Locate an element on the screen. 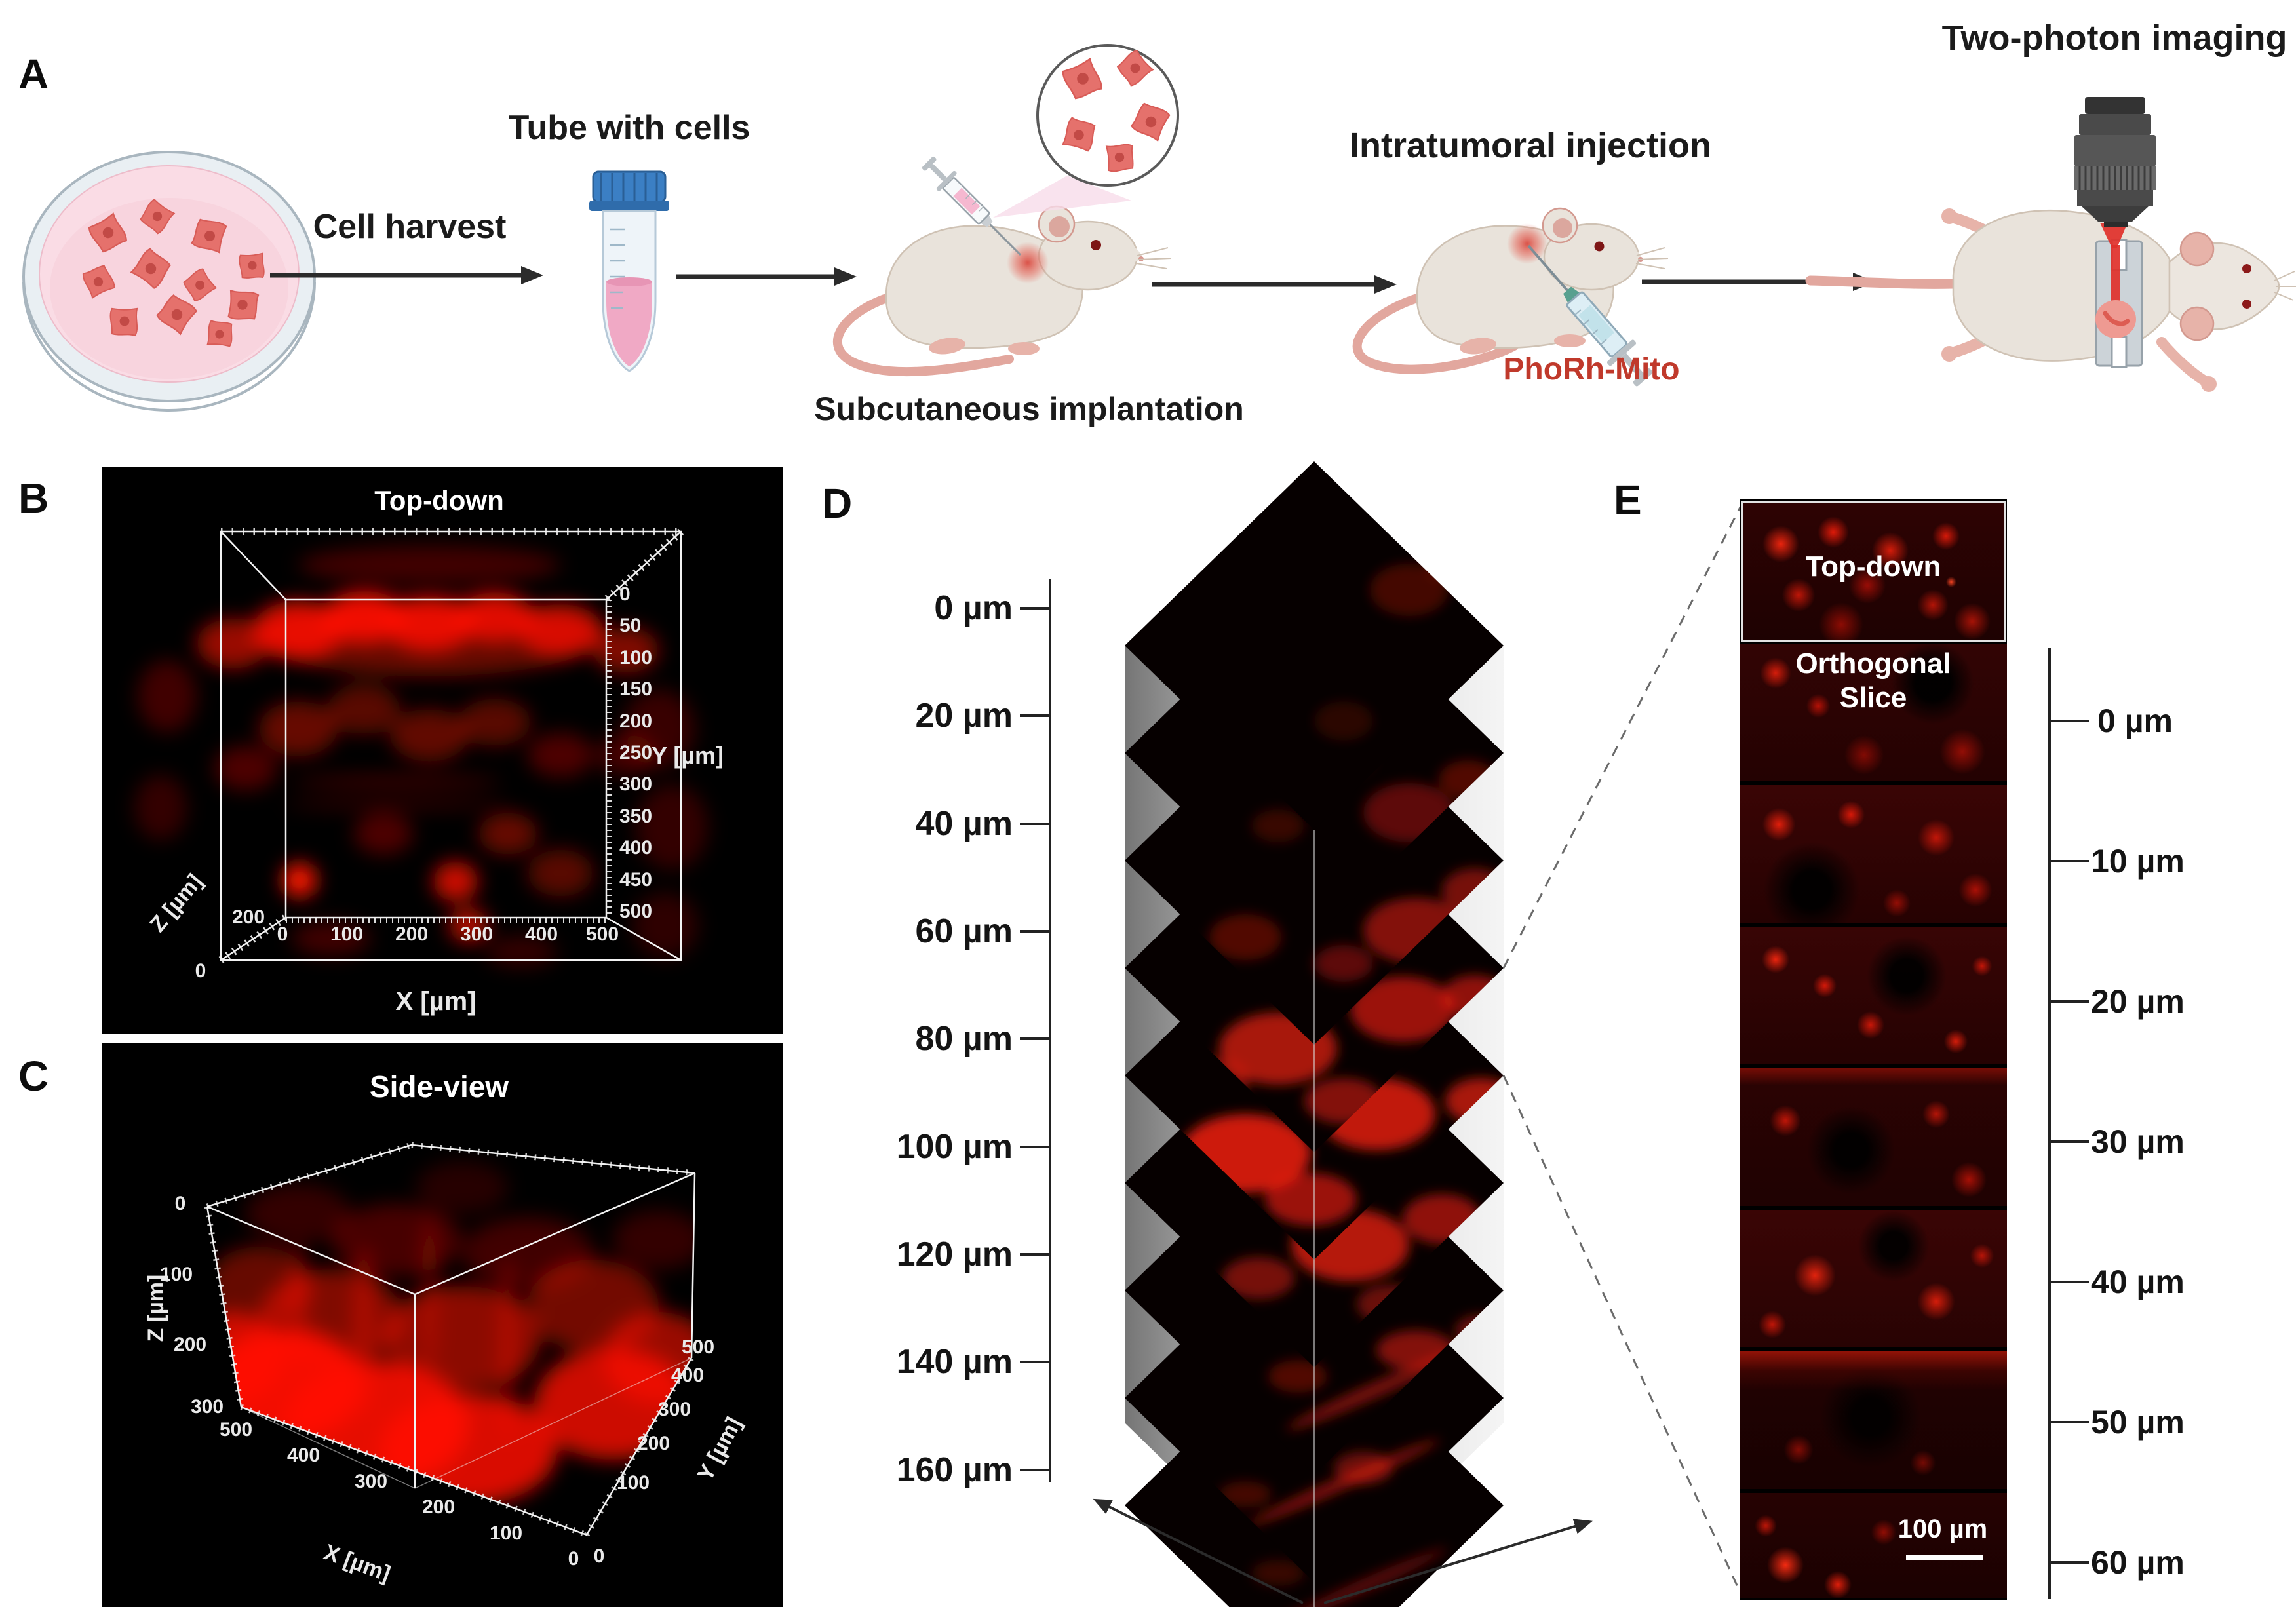 Image resolution: width=2296 pixels, height=1607 pixels. panelE-depth-axis is located at coordinates (2049, 1123).